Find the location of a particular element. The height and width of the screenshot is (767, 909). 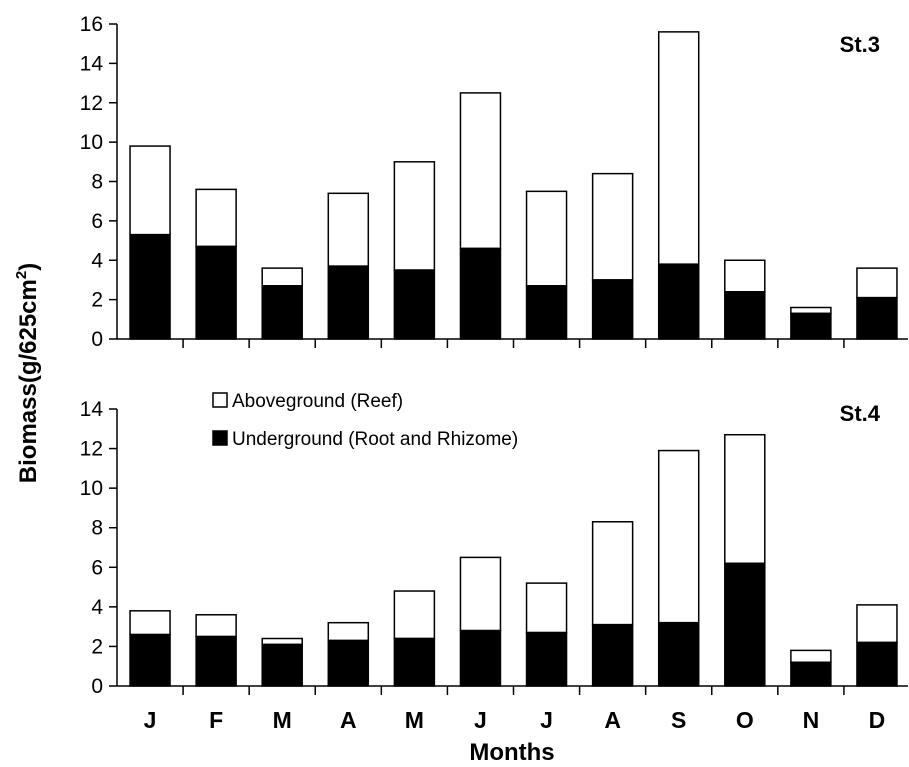

x-tick-label: D is located at coordinates (877, 720).